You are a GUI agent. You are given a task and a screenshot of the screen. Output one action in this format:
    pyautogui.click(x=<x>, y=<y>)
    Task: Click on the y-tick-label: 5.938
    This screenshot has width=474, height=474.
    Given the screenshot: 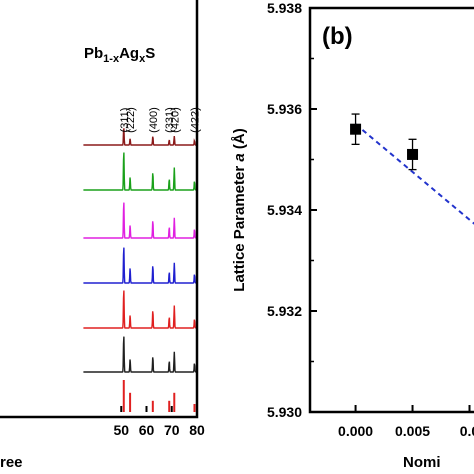 What is the action you would take?
    pyautogui.click(x=284, y=8)
    